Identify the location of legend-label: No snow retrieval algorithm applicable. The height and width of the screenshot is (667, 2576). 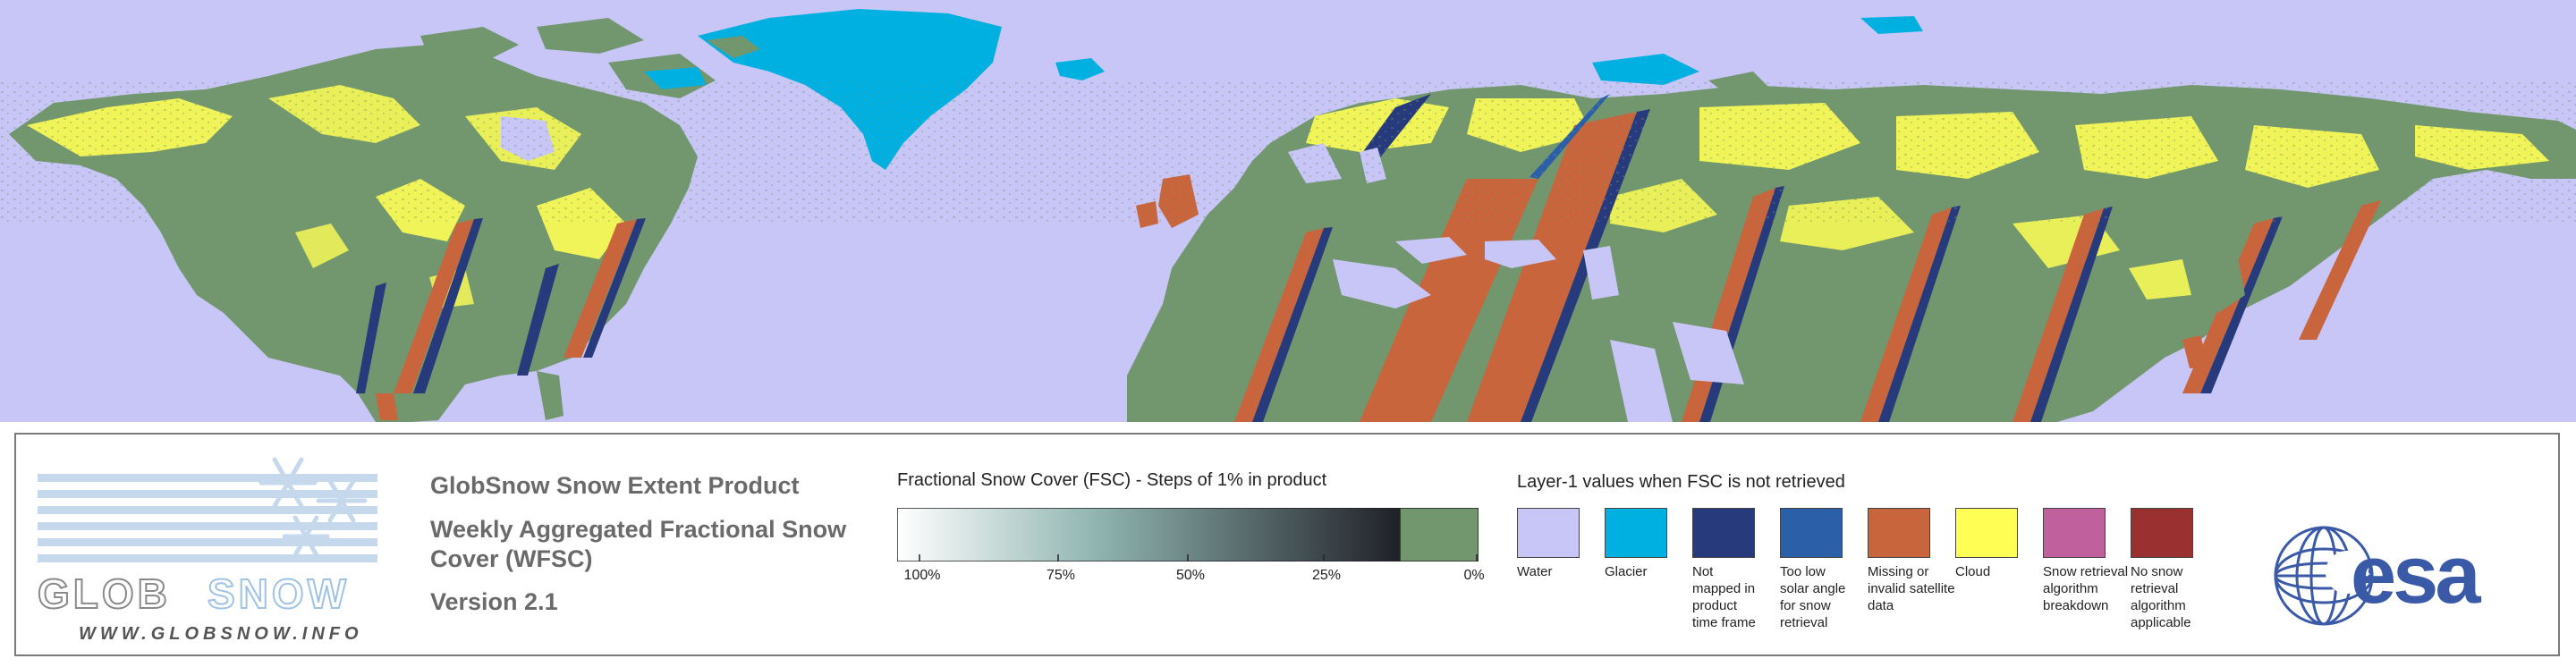
(2161, 597).